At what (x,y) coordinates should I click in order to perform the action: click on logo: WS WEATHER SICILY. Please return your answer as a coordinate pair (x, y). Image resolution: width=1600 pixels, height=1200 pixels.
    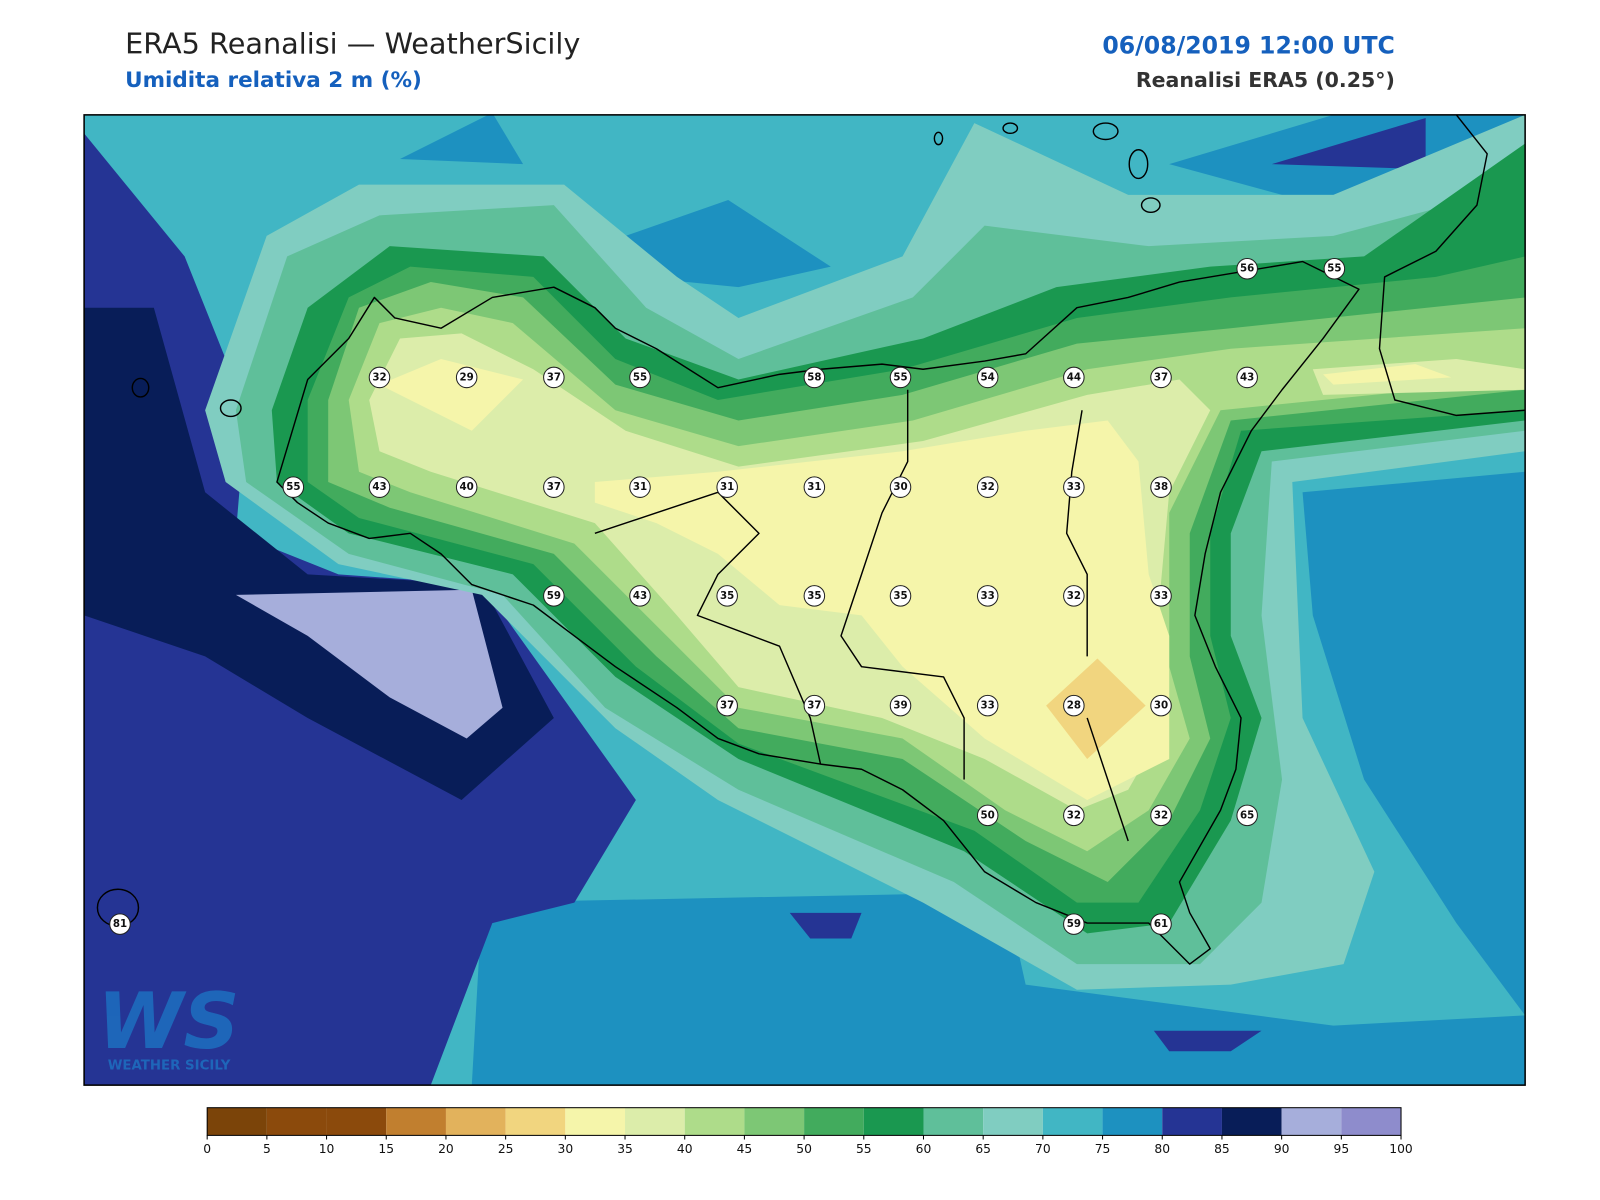
    Looking at the image, I should click on (168, 1025).